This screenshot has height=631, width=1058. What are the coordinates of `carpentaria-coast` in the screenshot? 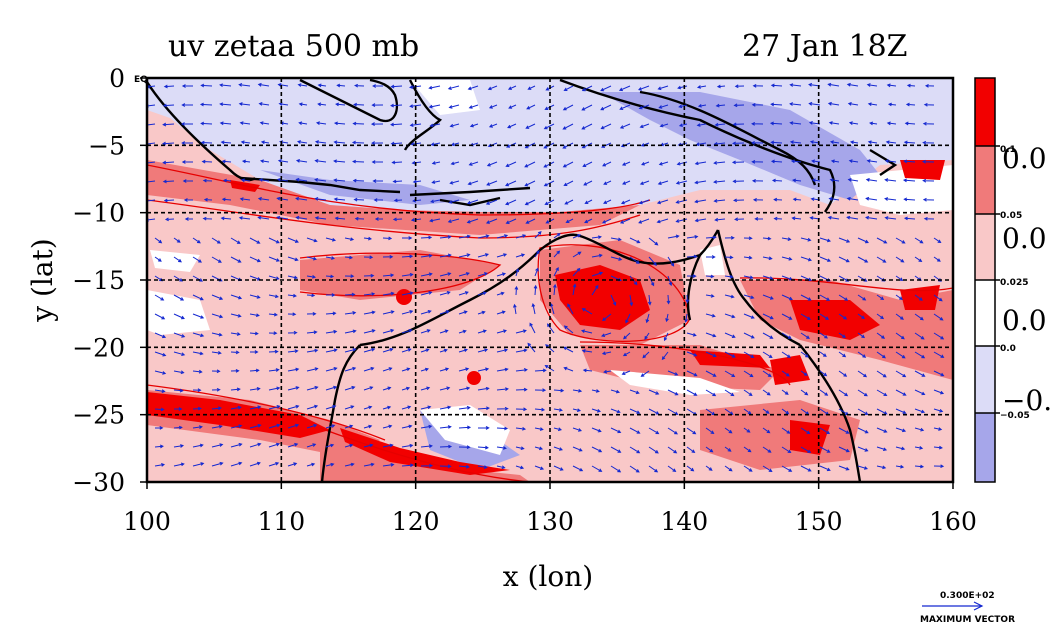 It's located at (694, 287).